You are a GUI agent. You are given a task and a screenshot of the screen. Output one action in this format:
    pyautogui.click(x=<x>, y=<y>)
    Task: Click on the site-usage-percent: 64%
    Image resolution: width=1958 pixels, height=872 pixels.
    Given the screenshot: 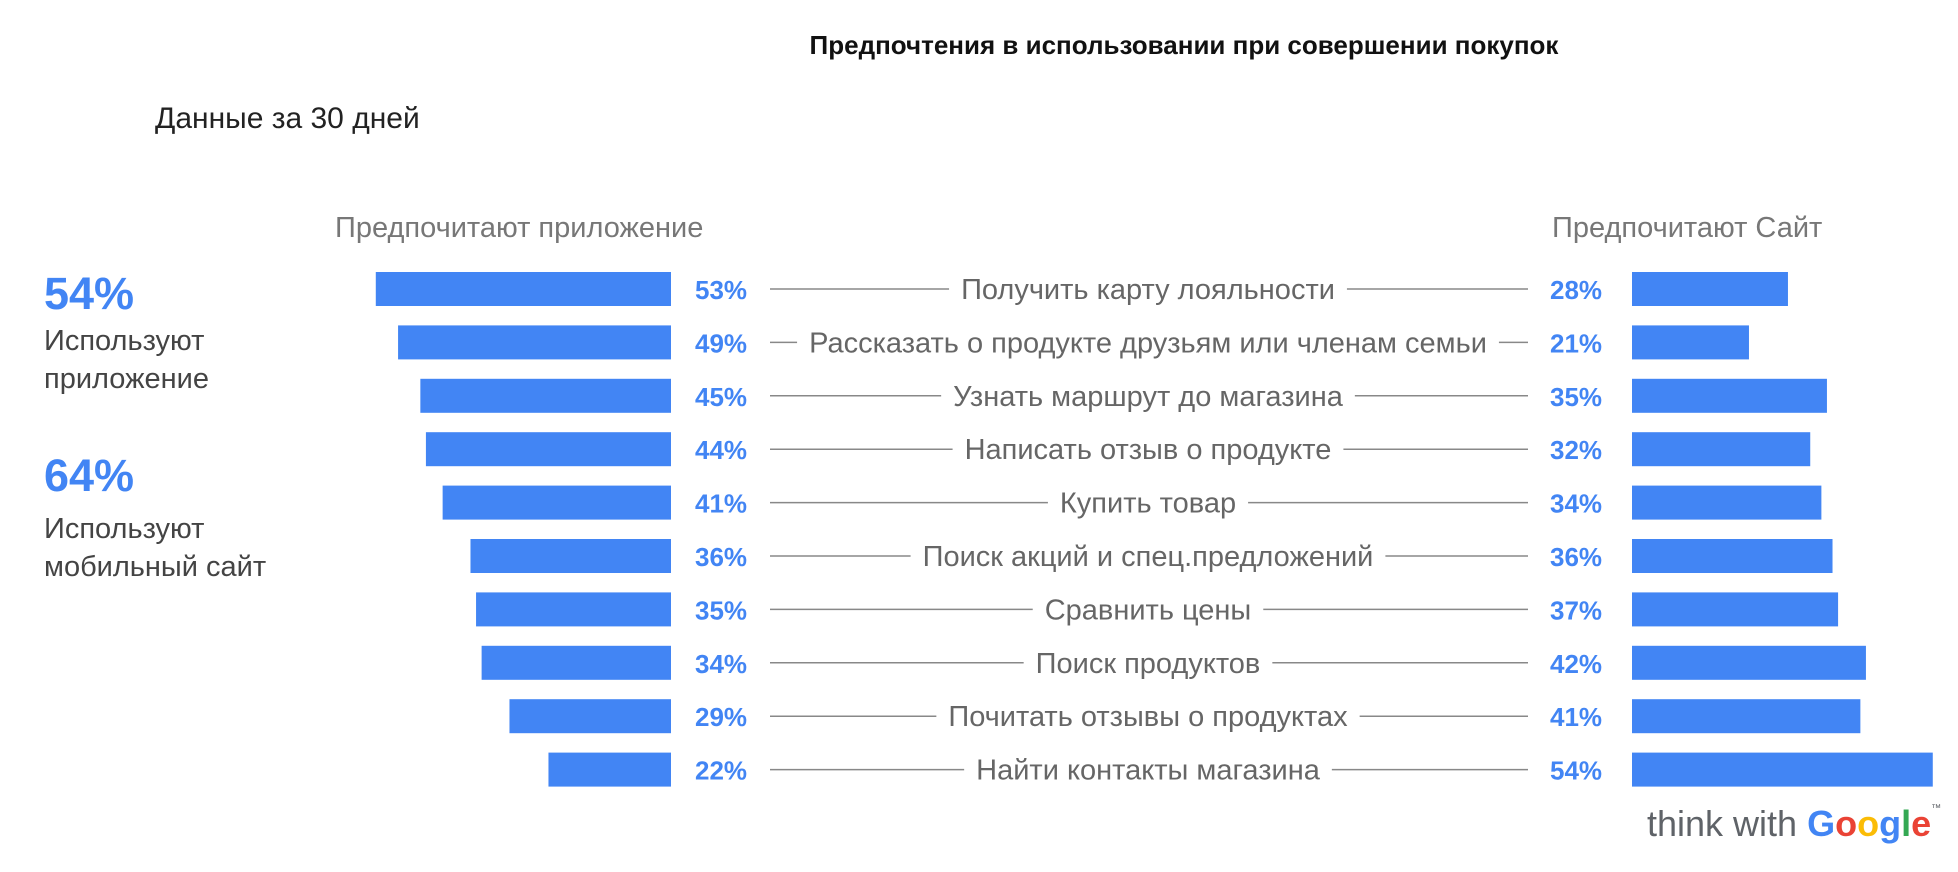 What is the action you would take?
    pyautogui.click(x=89, y=475)
    